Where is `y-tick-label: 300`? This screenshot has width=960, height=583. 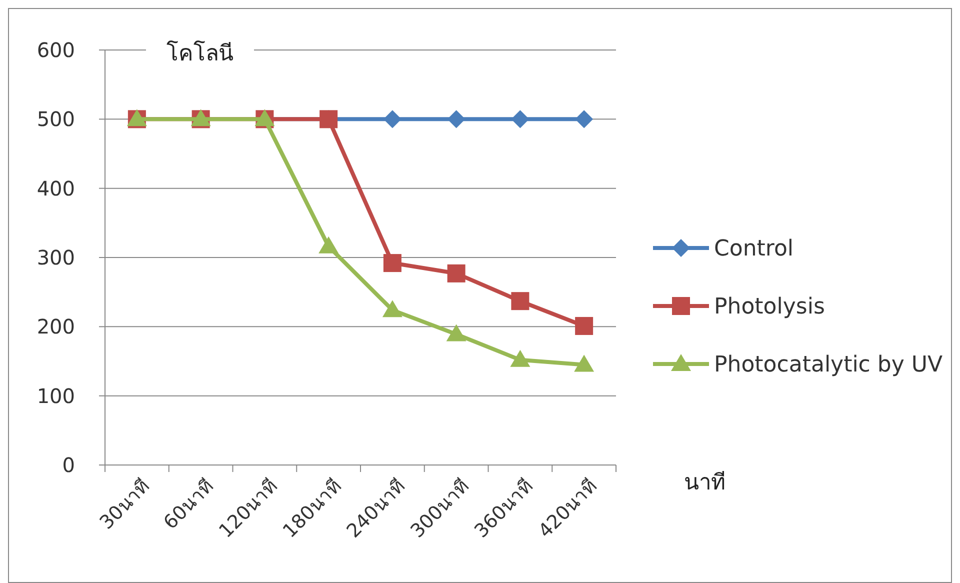
y-tick-label: 300 is located at coordinates (55, 258).